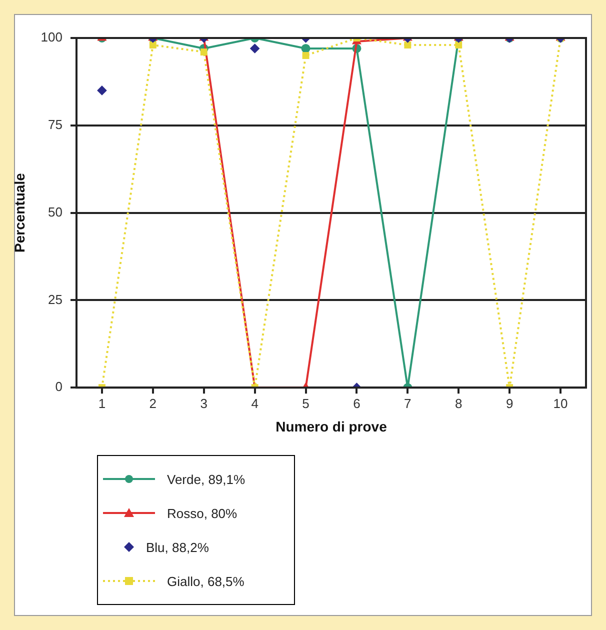 This screenshot has width=606, height=630. Describe the element at coordinates (58, 386) in the screenshot. I see `y-tick-label: 0` at that location.